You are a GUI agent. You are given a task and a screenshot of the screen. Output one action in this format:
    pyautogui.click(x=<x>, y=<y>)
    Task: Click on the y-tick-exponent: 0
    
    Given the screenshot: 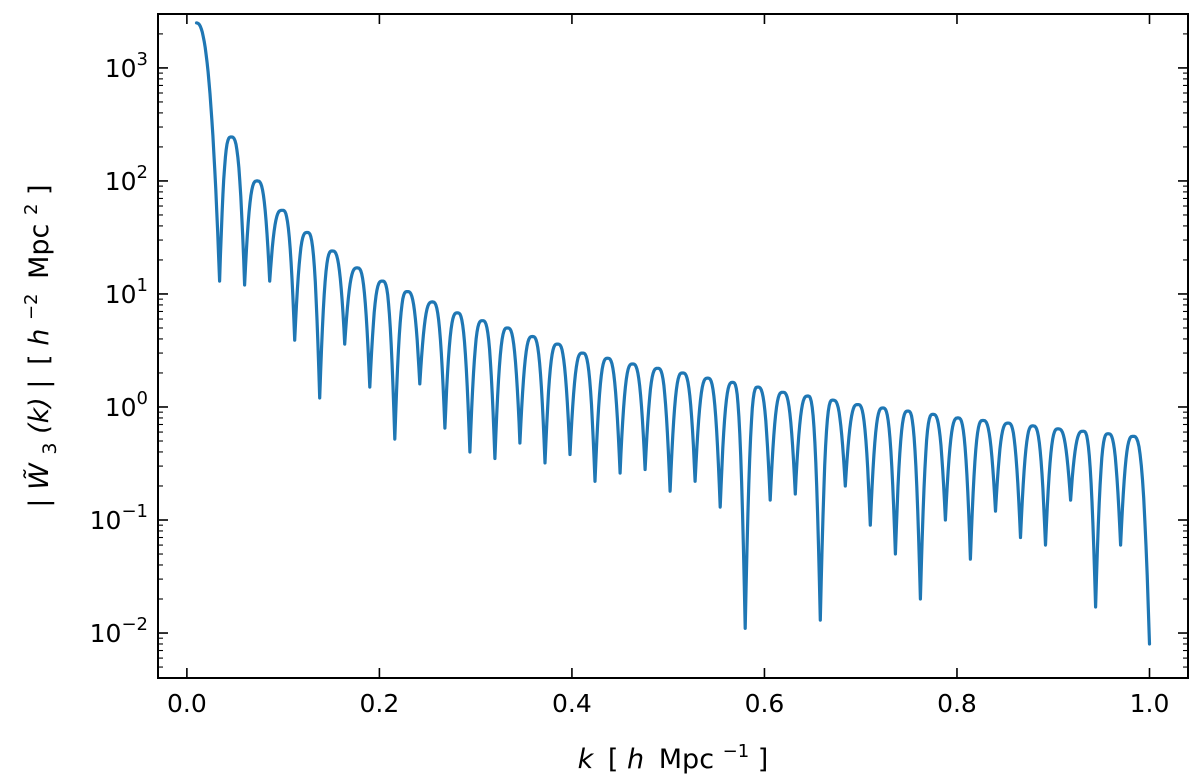 What is the action you would take?
    pyautogui.click(x=142, y=398)
    